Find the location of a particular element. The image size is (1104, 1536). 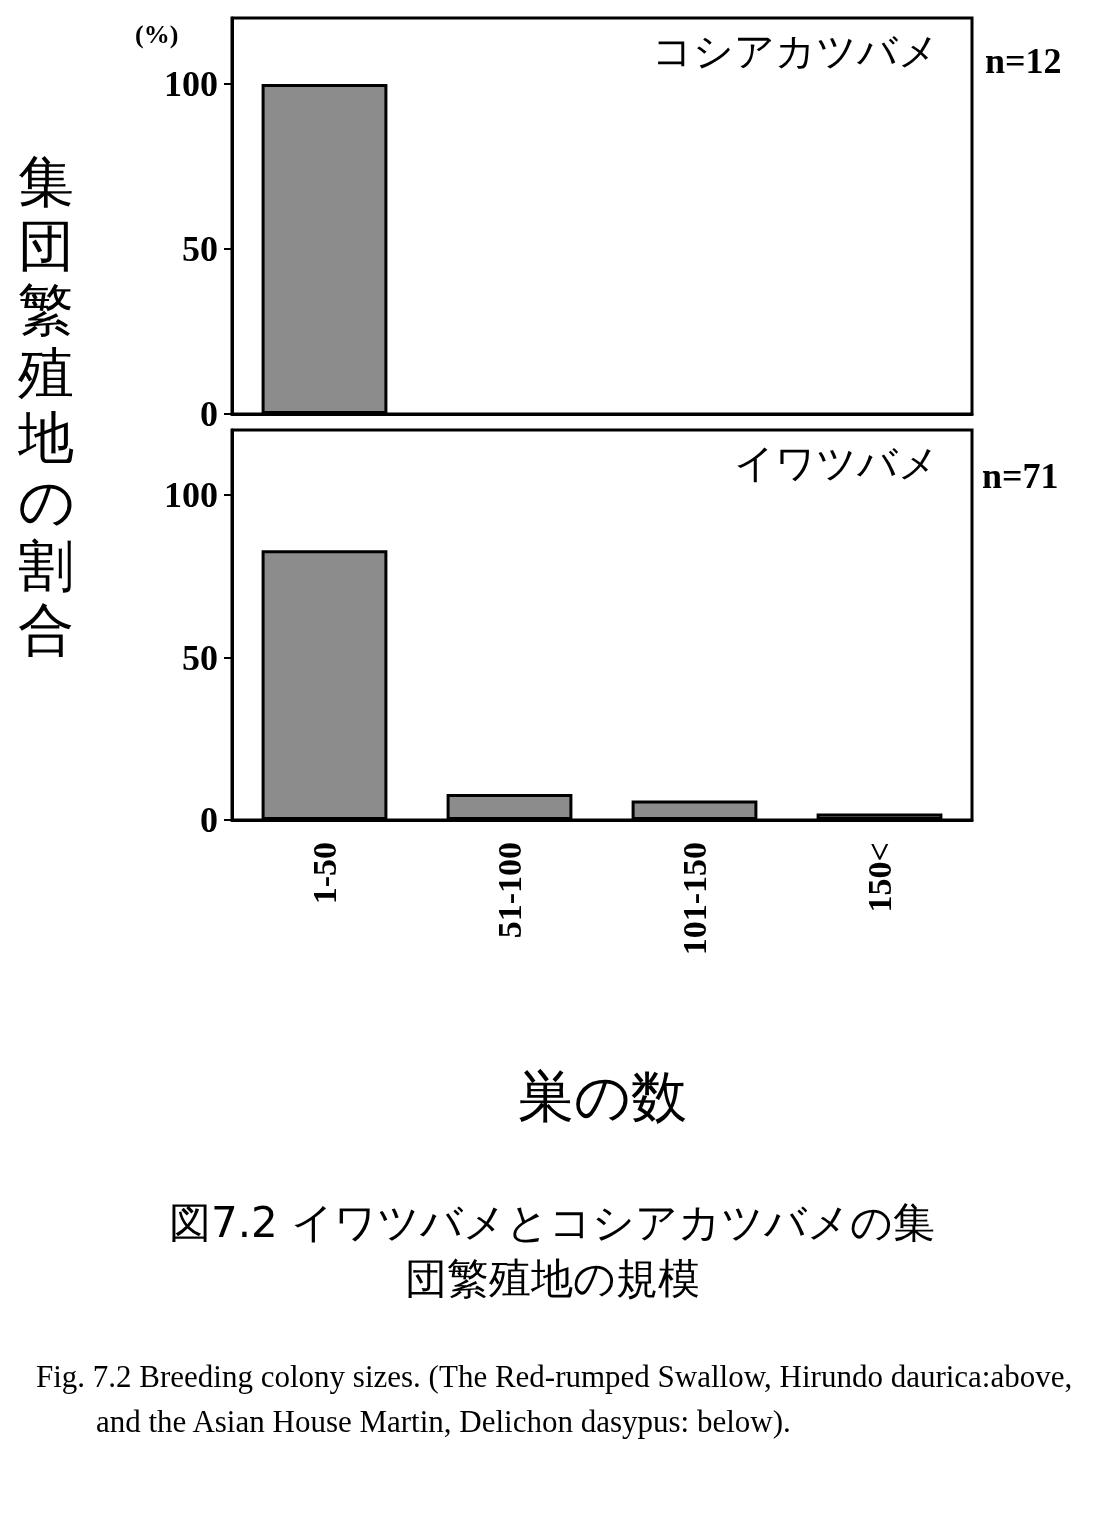

x-axis-title: 巣の数 is located at coordinates (602, 1097).